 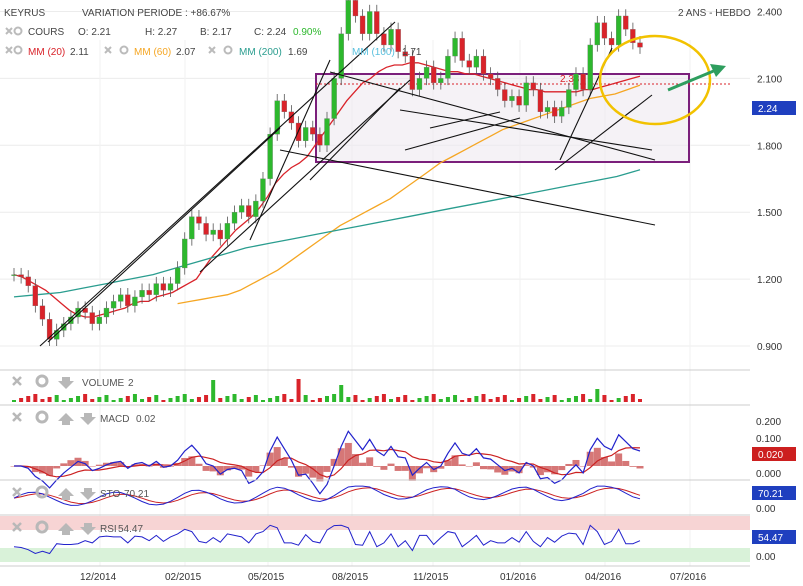 I want to click on y-tick-label: 0.900, so click(x=769, y=347).